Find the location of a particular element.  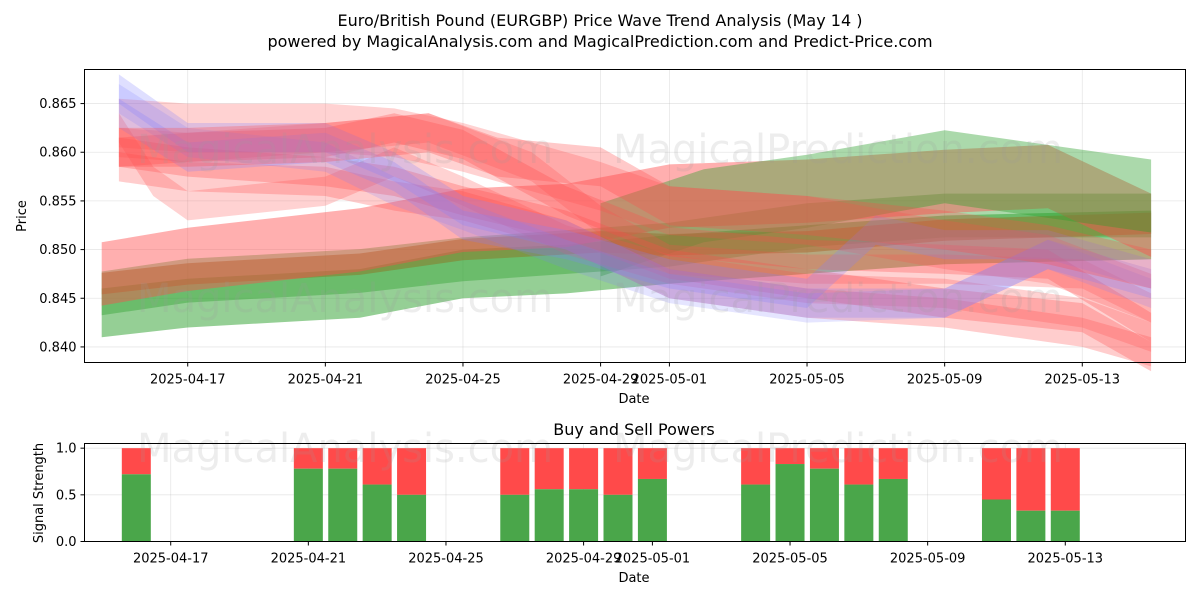

power-y-tick-label: 1.0 is located at coordinates (66, 449).